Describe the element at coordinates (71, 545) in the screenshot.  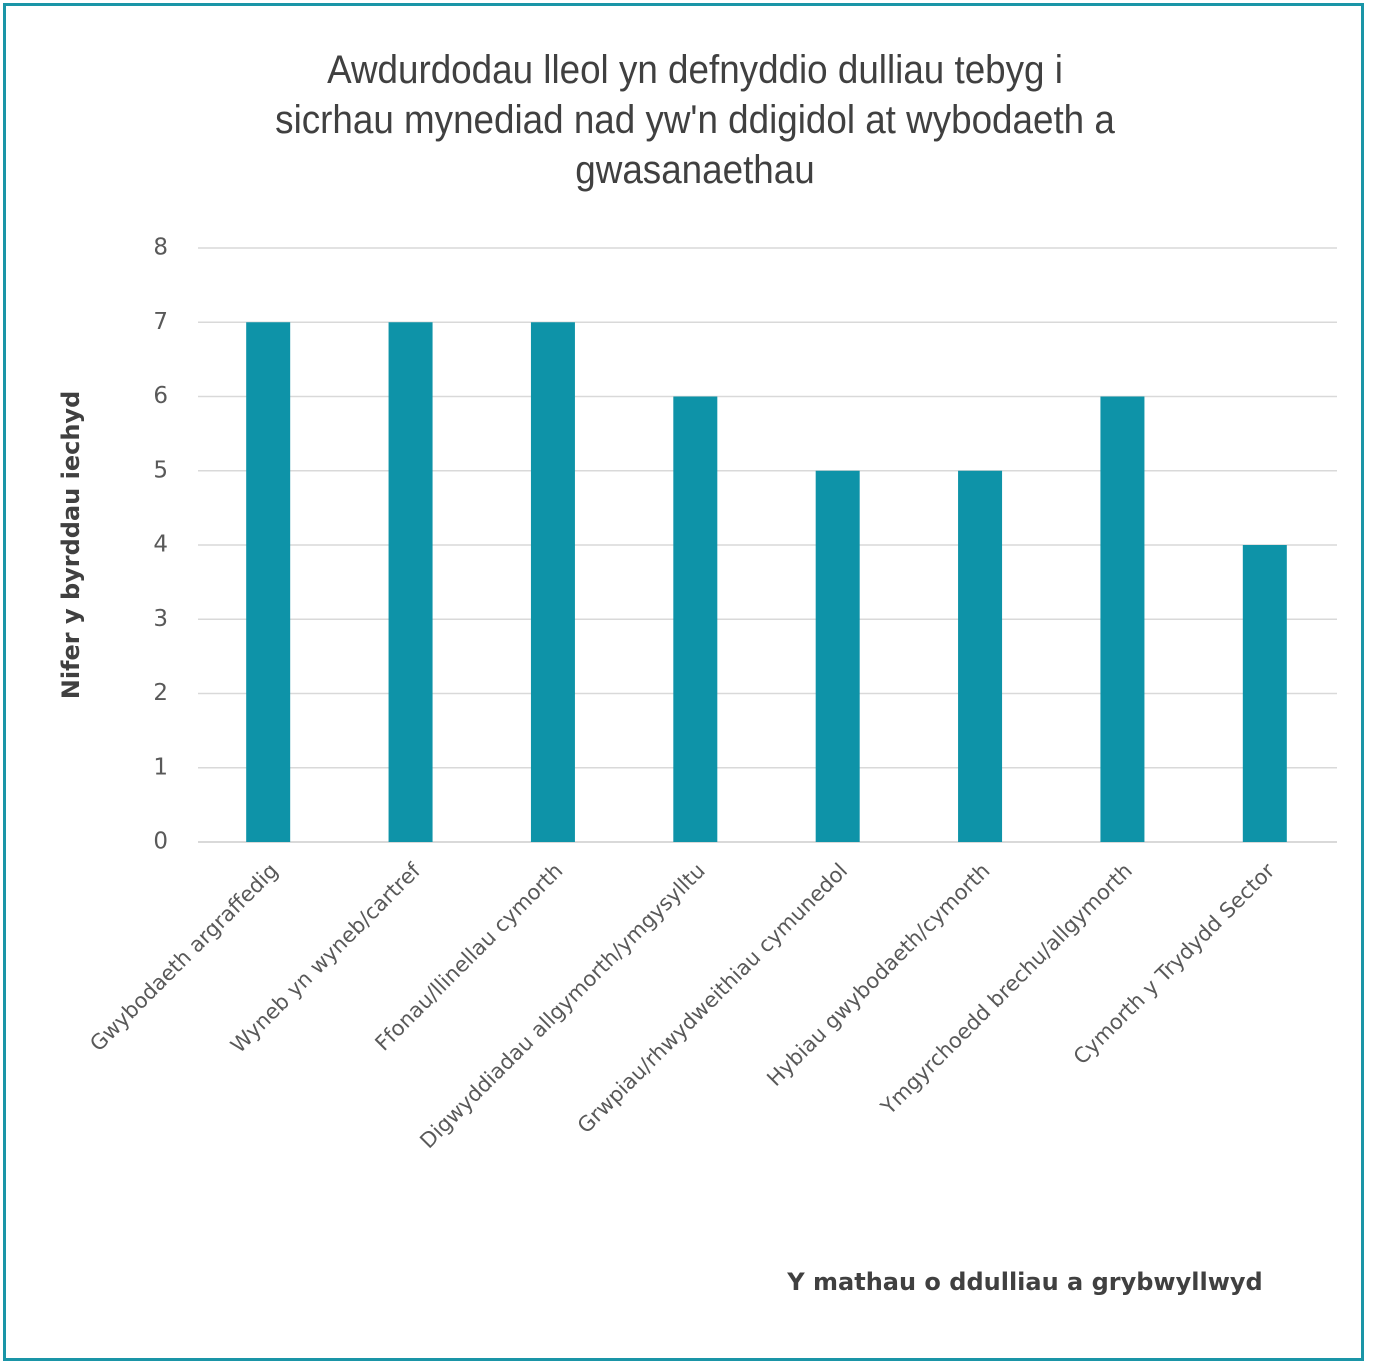
I see `y-axis-title: Nifer y byrddau iechyd` at that location.